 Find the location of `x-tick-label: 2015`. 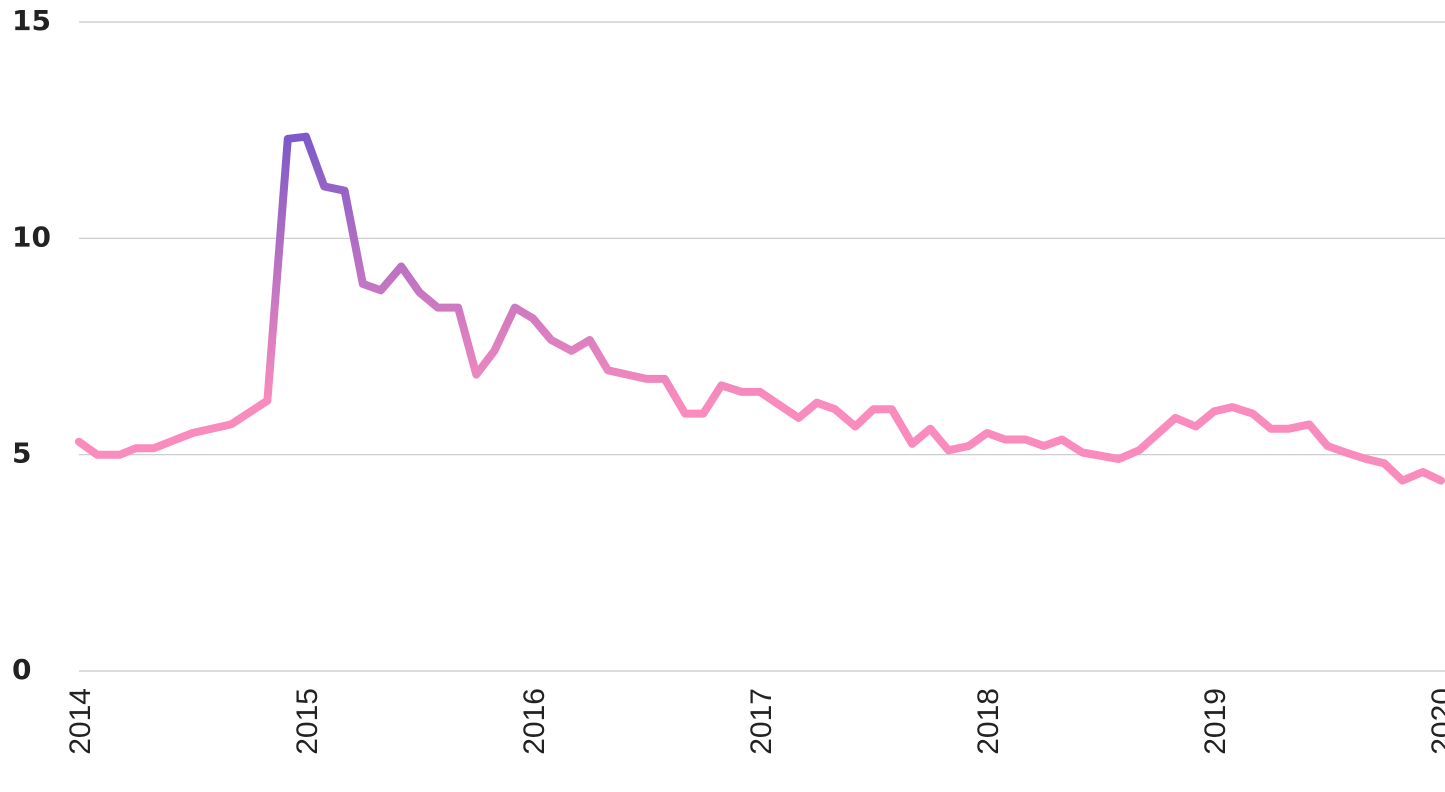

x-tick-label: 2015 is located at coordinates (307, 721).